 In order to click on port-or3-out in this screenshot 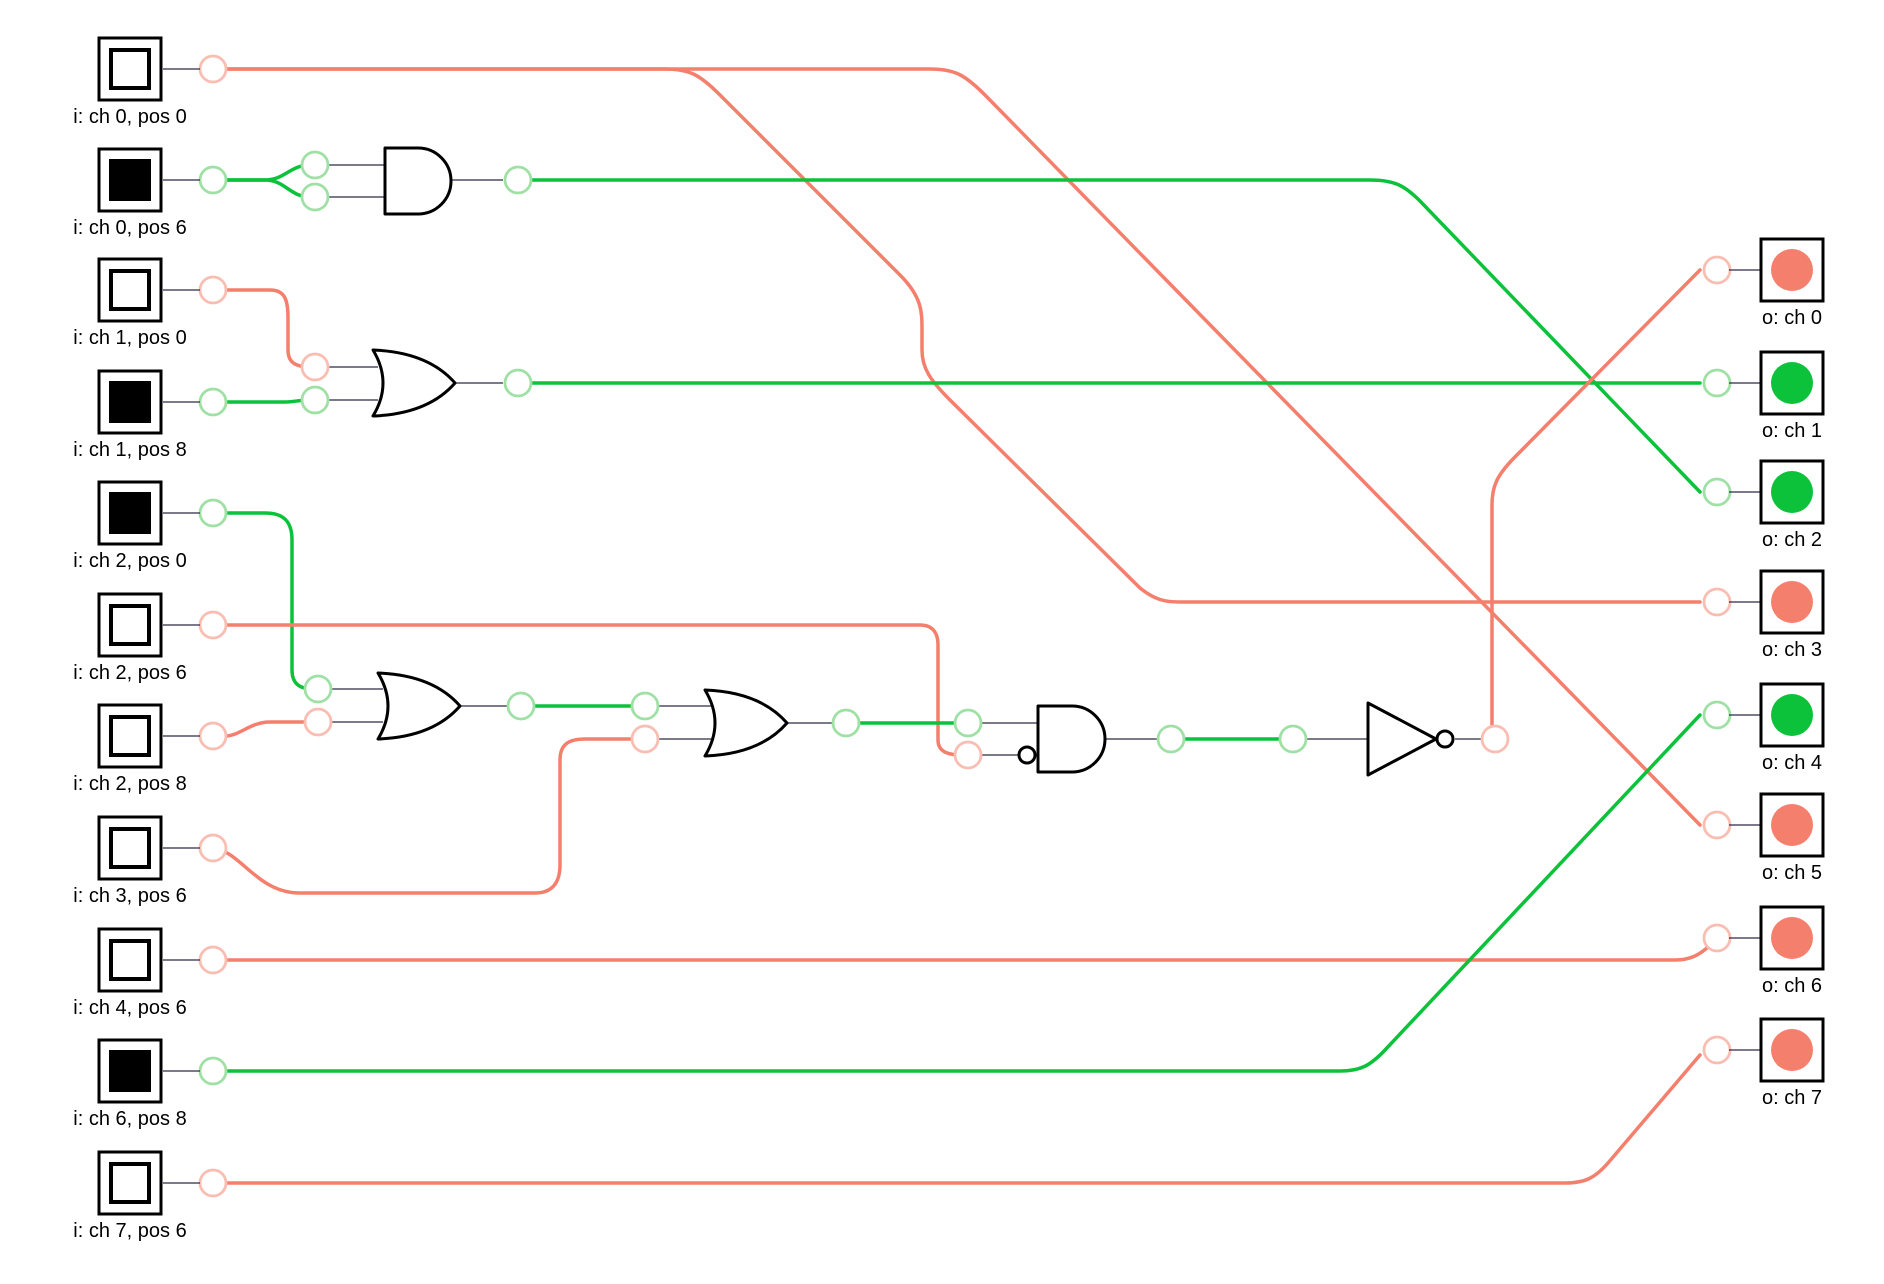, I will do `click(846, 723)`.